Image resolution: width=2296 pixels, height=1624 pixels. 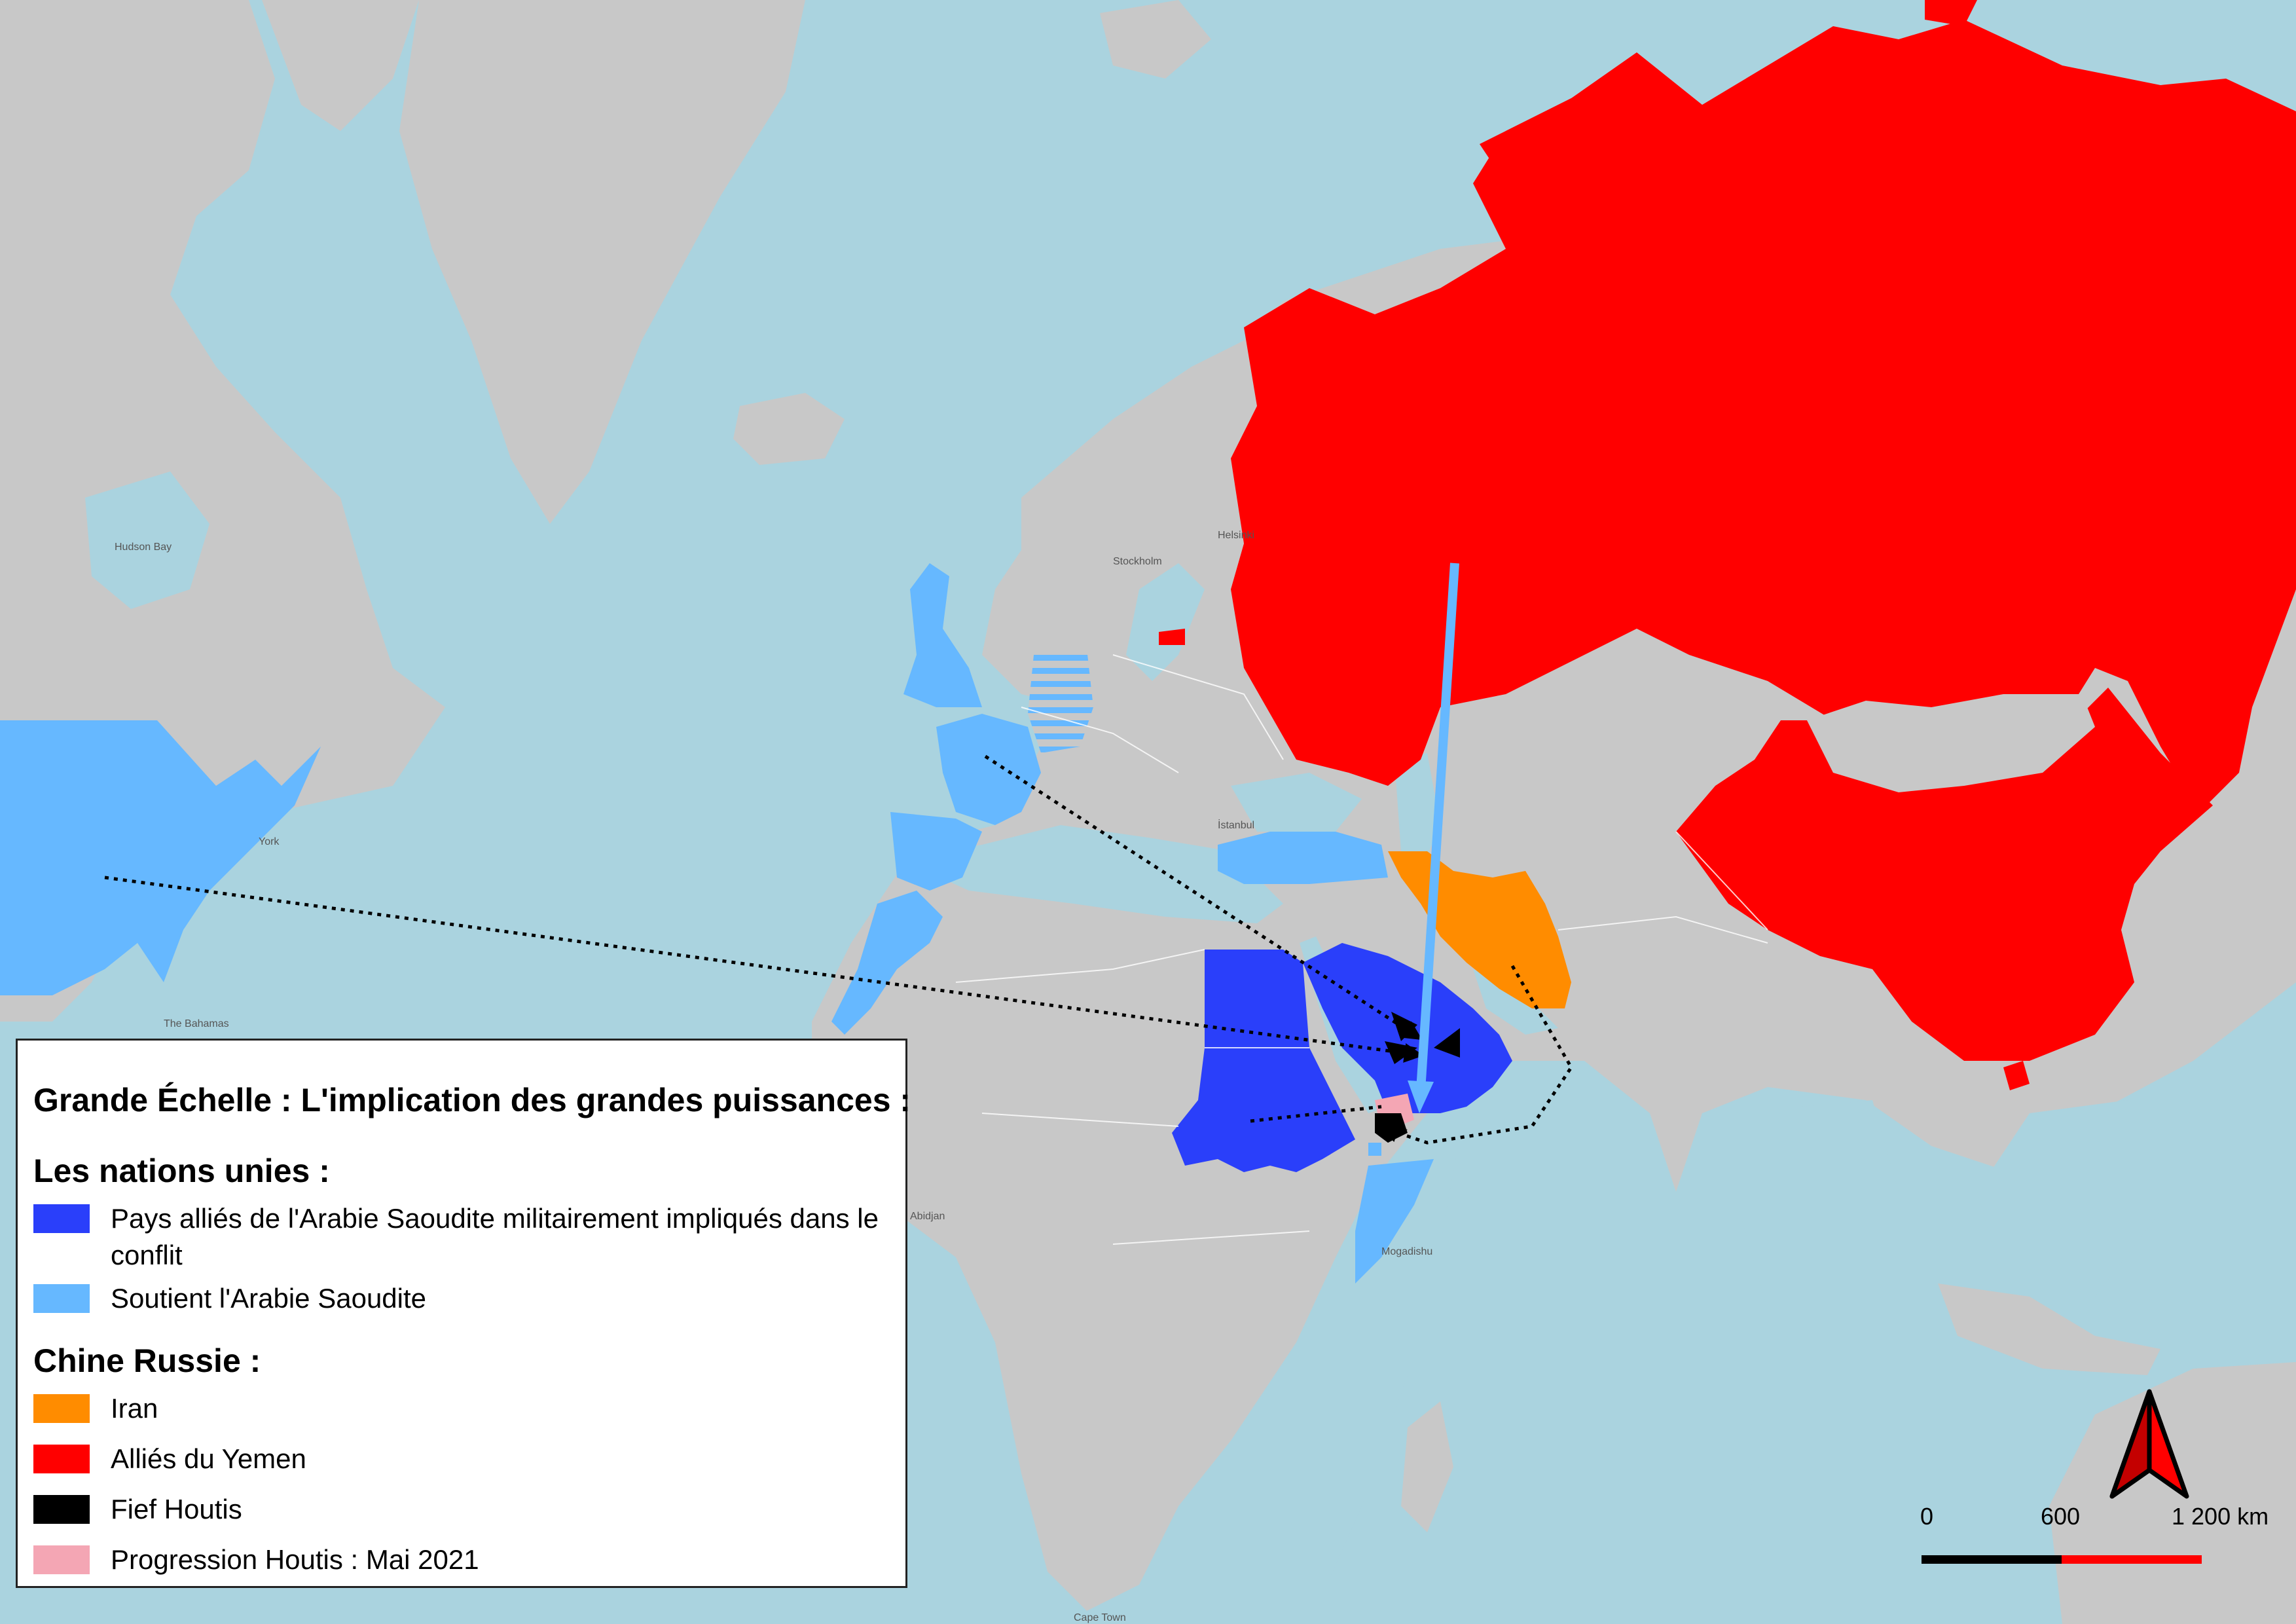 What do you see at coordinates (181, 1171) in the screenshot?
I see `legend-section-un: Les nations unies :` at bounding box center [181, 1171].